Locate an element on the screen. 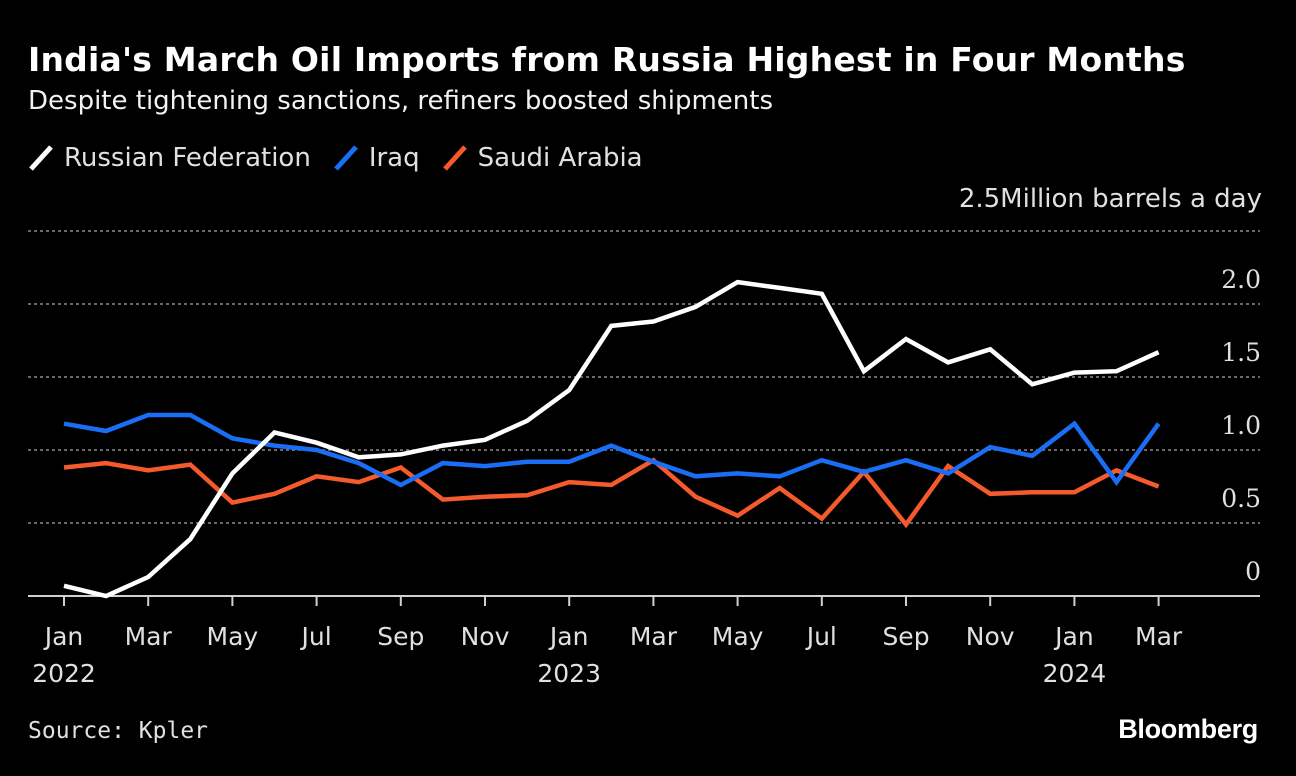 This screenshot has width=1296, height=776. x-tick-label-2023-11: Nov is located at coordinates (990, 636).